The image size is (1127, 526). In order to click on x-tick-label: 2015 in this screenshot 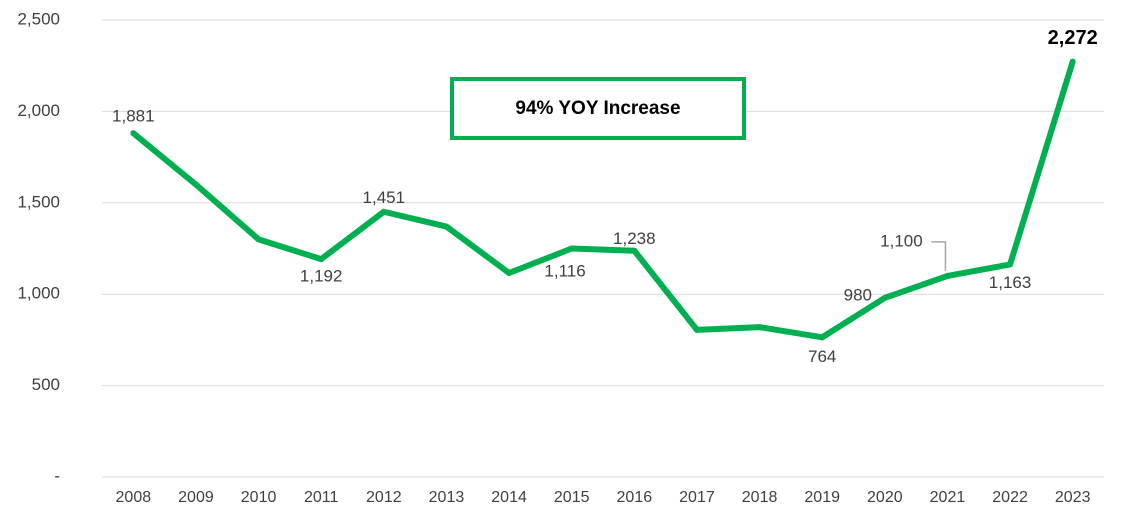, I will do `click(572, 497)`.